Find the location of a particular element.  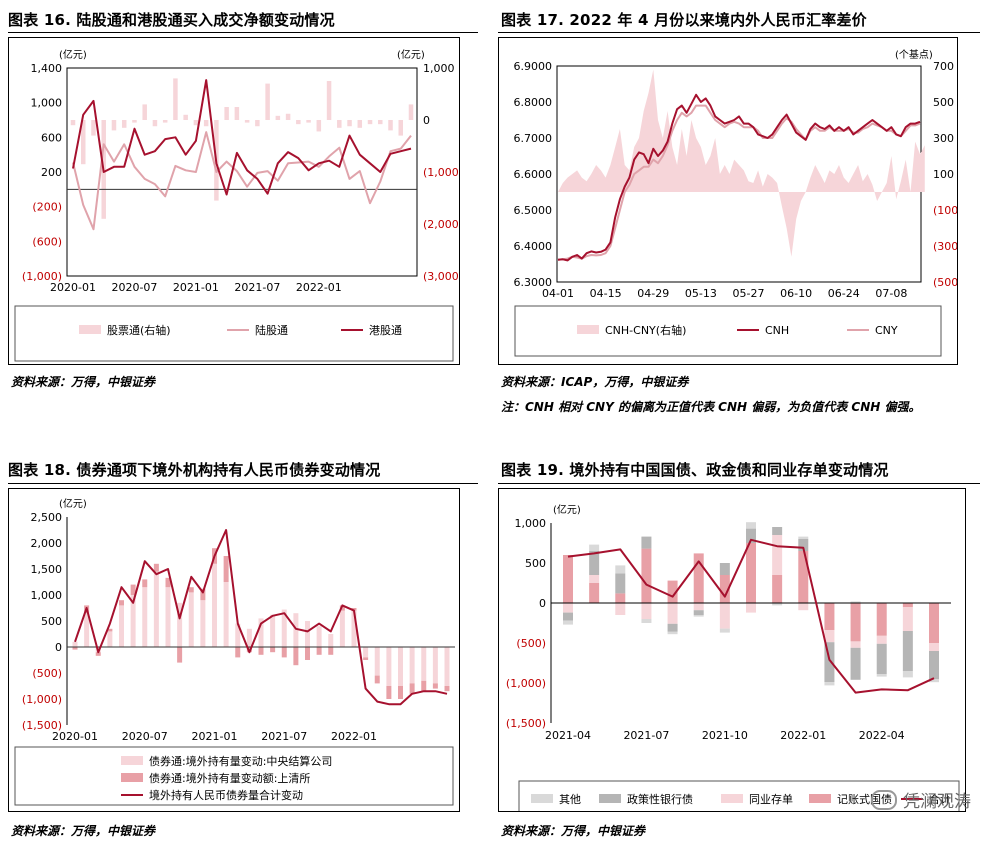

chart16-yleft-tick-2: 600 is located at coordinates (51, 137).